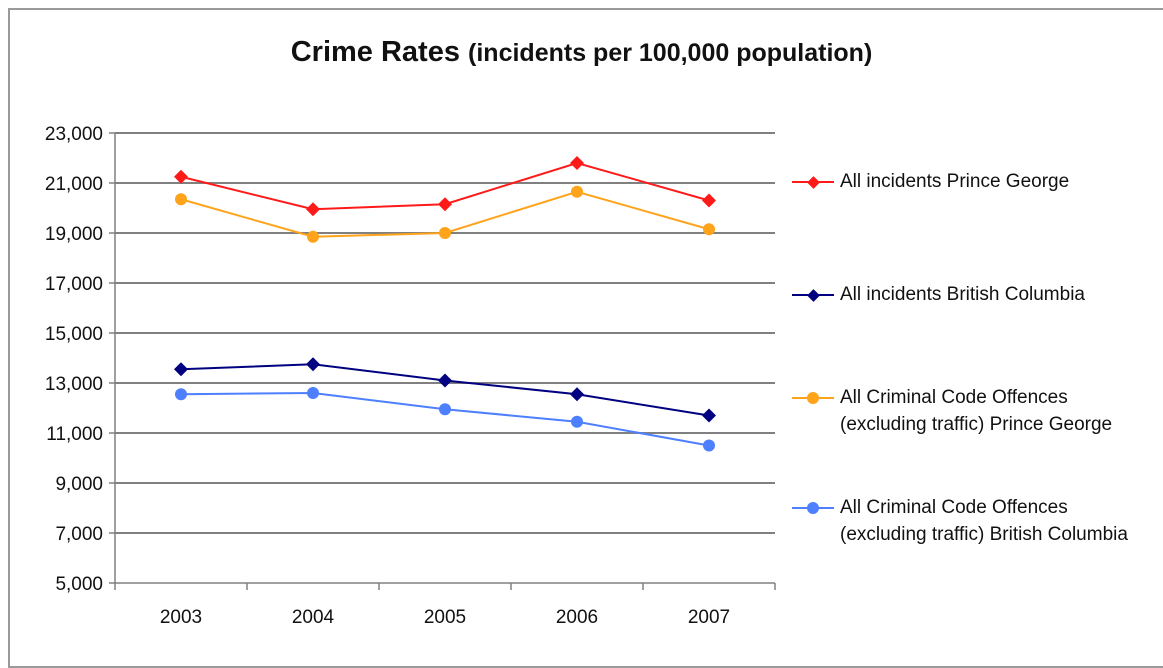  What do you see at coordinates (670, 53) in the screenshot?
I see `chart-title-subtitle: (incidents per 100,000 population)` at bounding box center [670, 53].